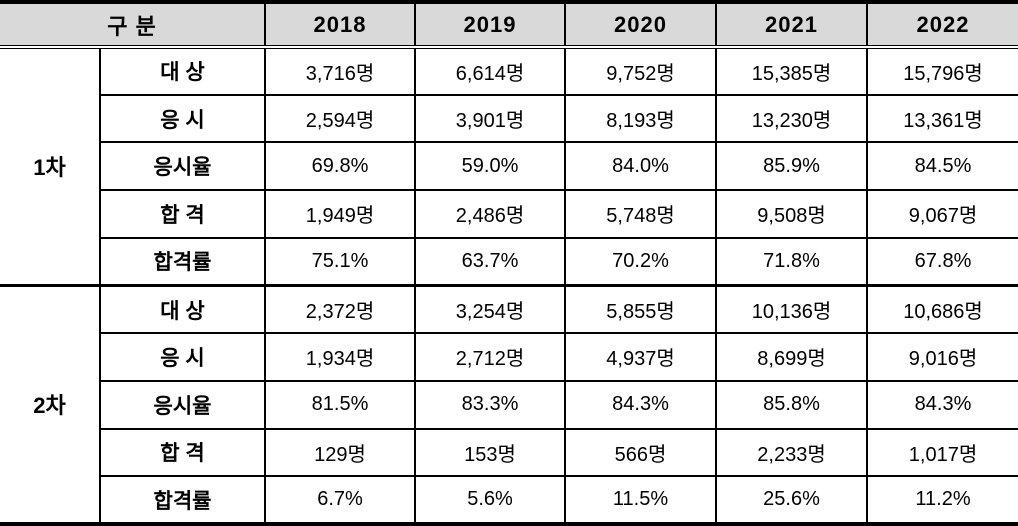 Image resolution: width=1018 pixels, height=526 pixels. What do you see at coordinates (640, 500) in the screenshot?
I see `cell-round2-pass-rate-2020: 11.5%` at bounding box center [640, 500].